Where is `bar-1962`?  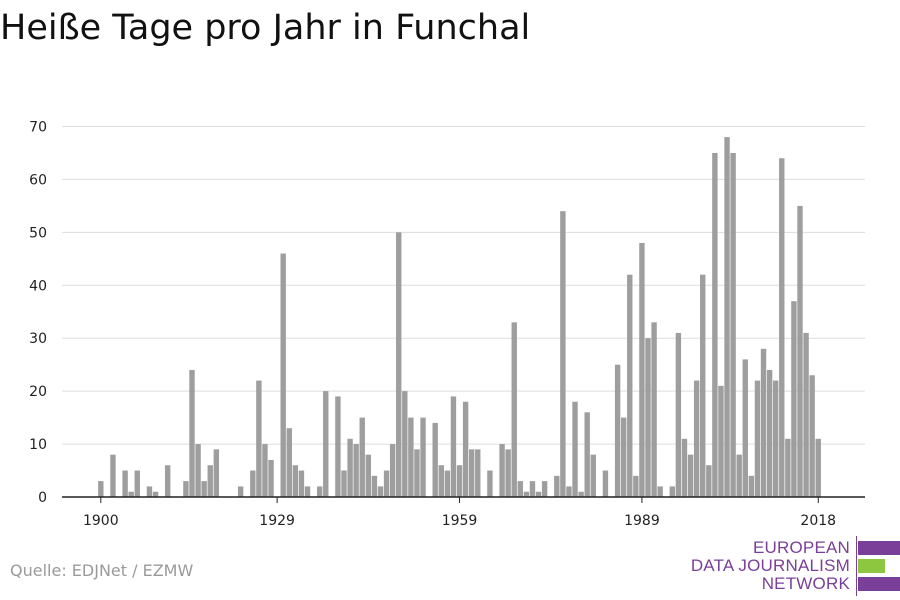 bar-1962 is located at coordinates (478, 473).